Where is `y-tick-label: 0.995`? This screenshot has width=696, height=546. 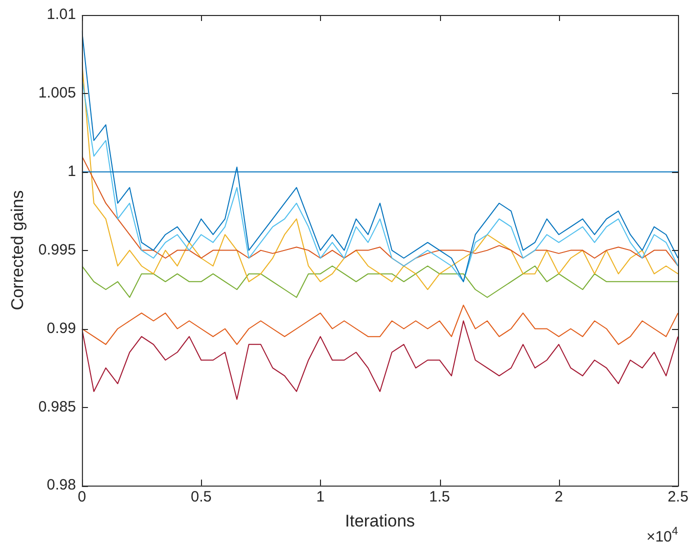
y-tick-label: 0.995 is located at coordinates (57, 249).